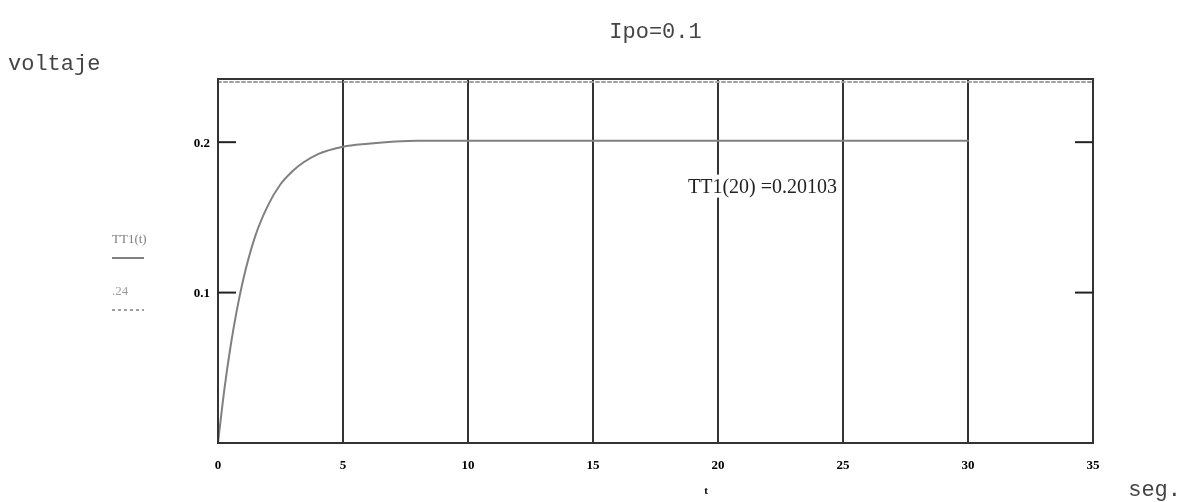  I want to click on text: TT1(t), so click(129, 238).